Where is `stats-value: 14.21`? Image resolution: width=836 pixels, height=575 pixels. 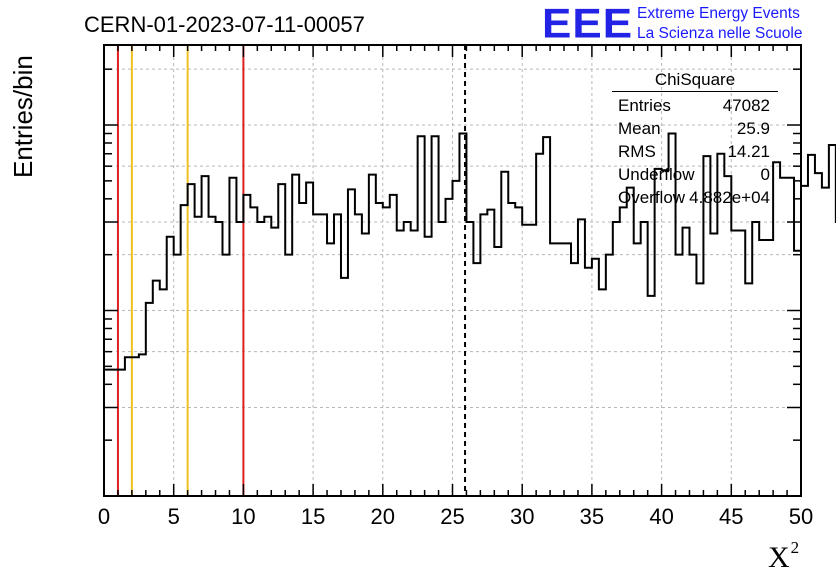 stats-value: 14.21 is located at coordinates (748, 151).